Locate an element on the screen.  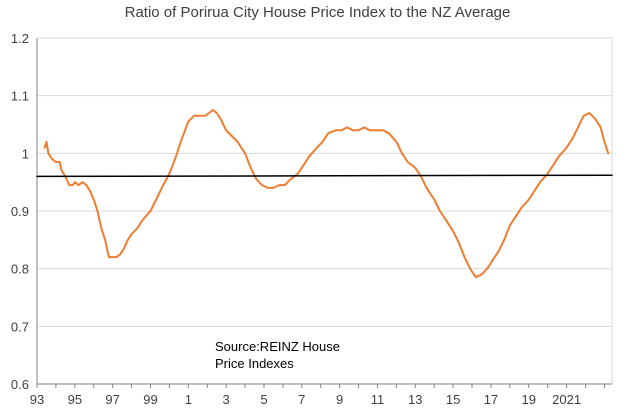
y-tick-label: 0.6 is located at coordinates (20, 384).